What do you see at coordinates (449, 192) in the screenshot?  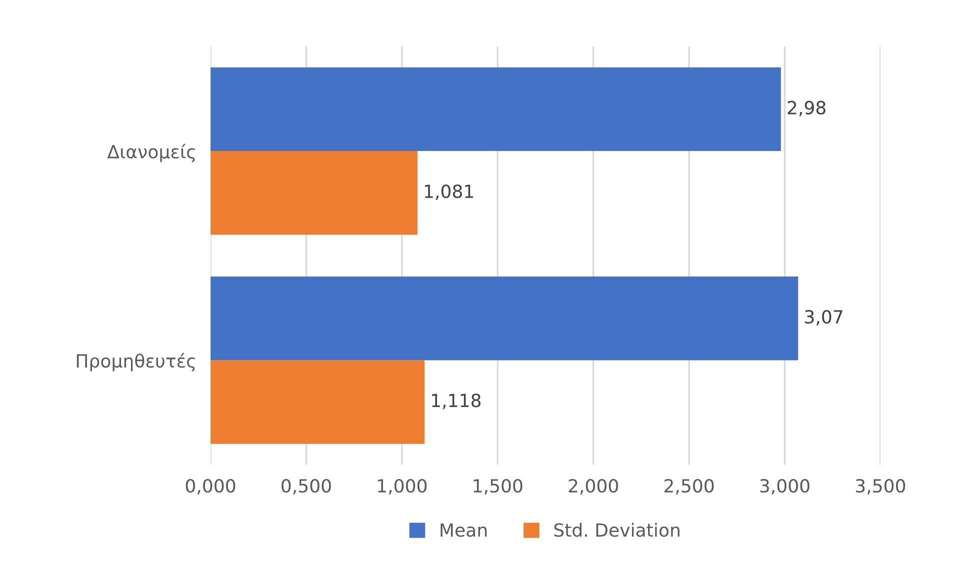 I see `data-label: 1,081` at bounding box center [449, 192].